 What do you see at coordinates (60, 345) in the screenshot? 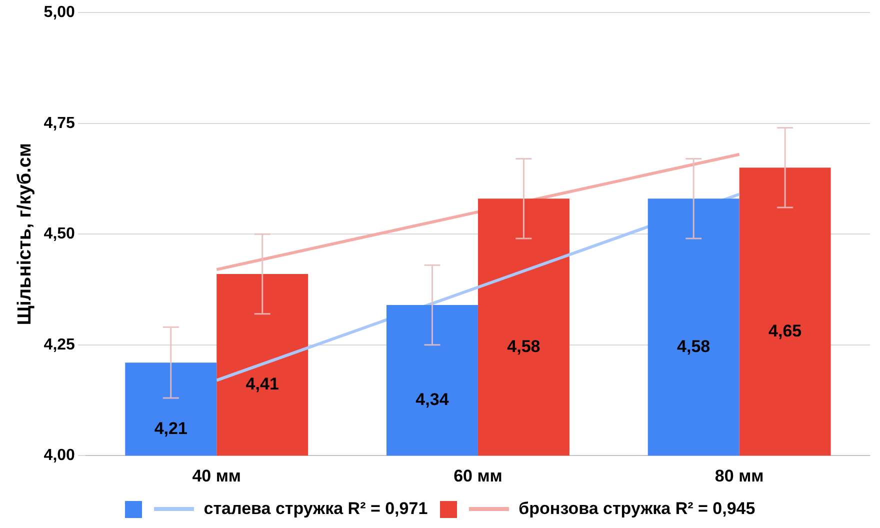
I see `y-tick-label: 4,25` at bounding box center [60, 345].